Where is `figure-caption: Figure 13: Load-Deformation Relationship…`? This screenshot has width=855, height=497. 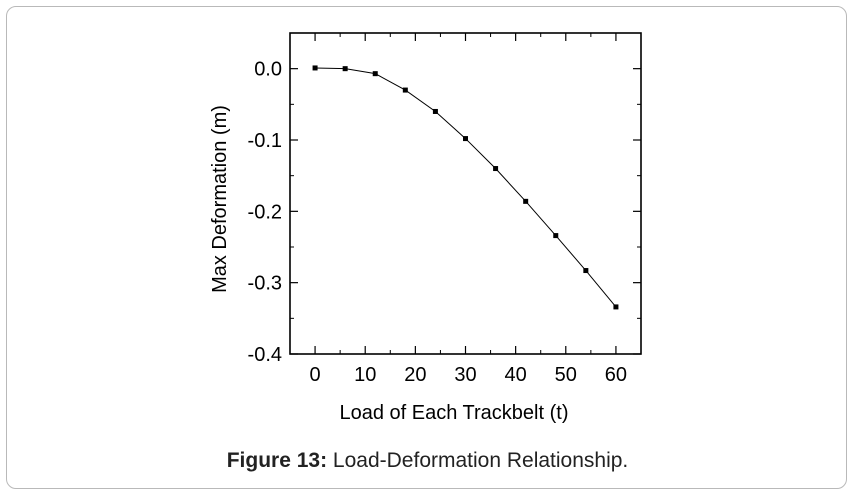 figure-caption: Figure 13: Load-Deformation Relationship… is located at coordinates (427, 461).